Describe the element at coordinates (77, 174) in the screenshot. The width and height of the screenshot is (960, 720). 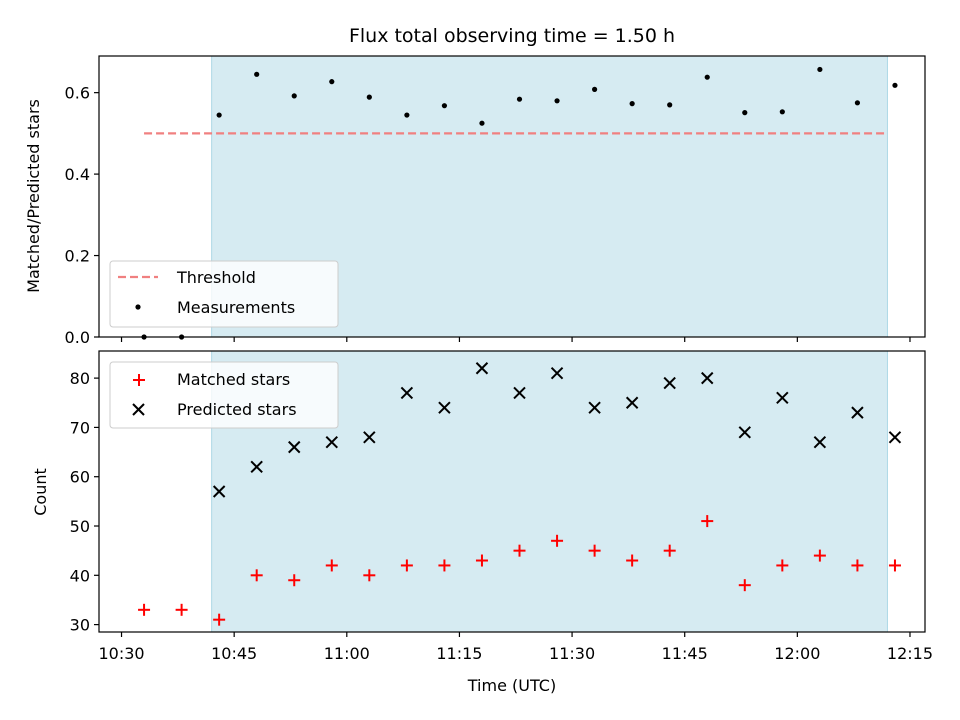
I see `ratio-y-tick-label: 0.4` at that location.